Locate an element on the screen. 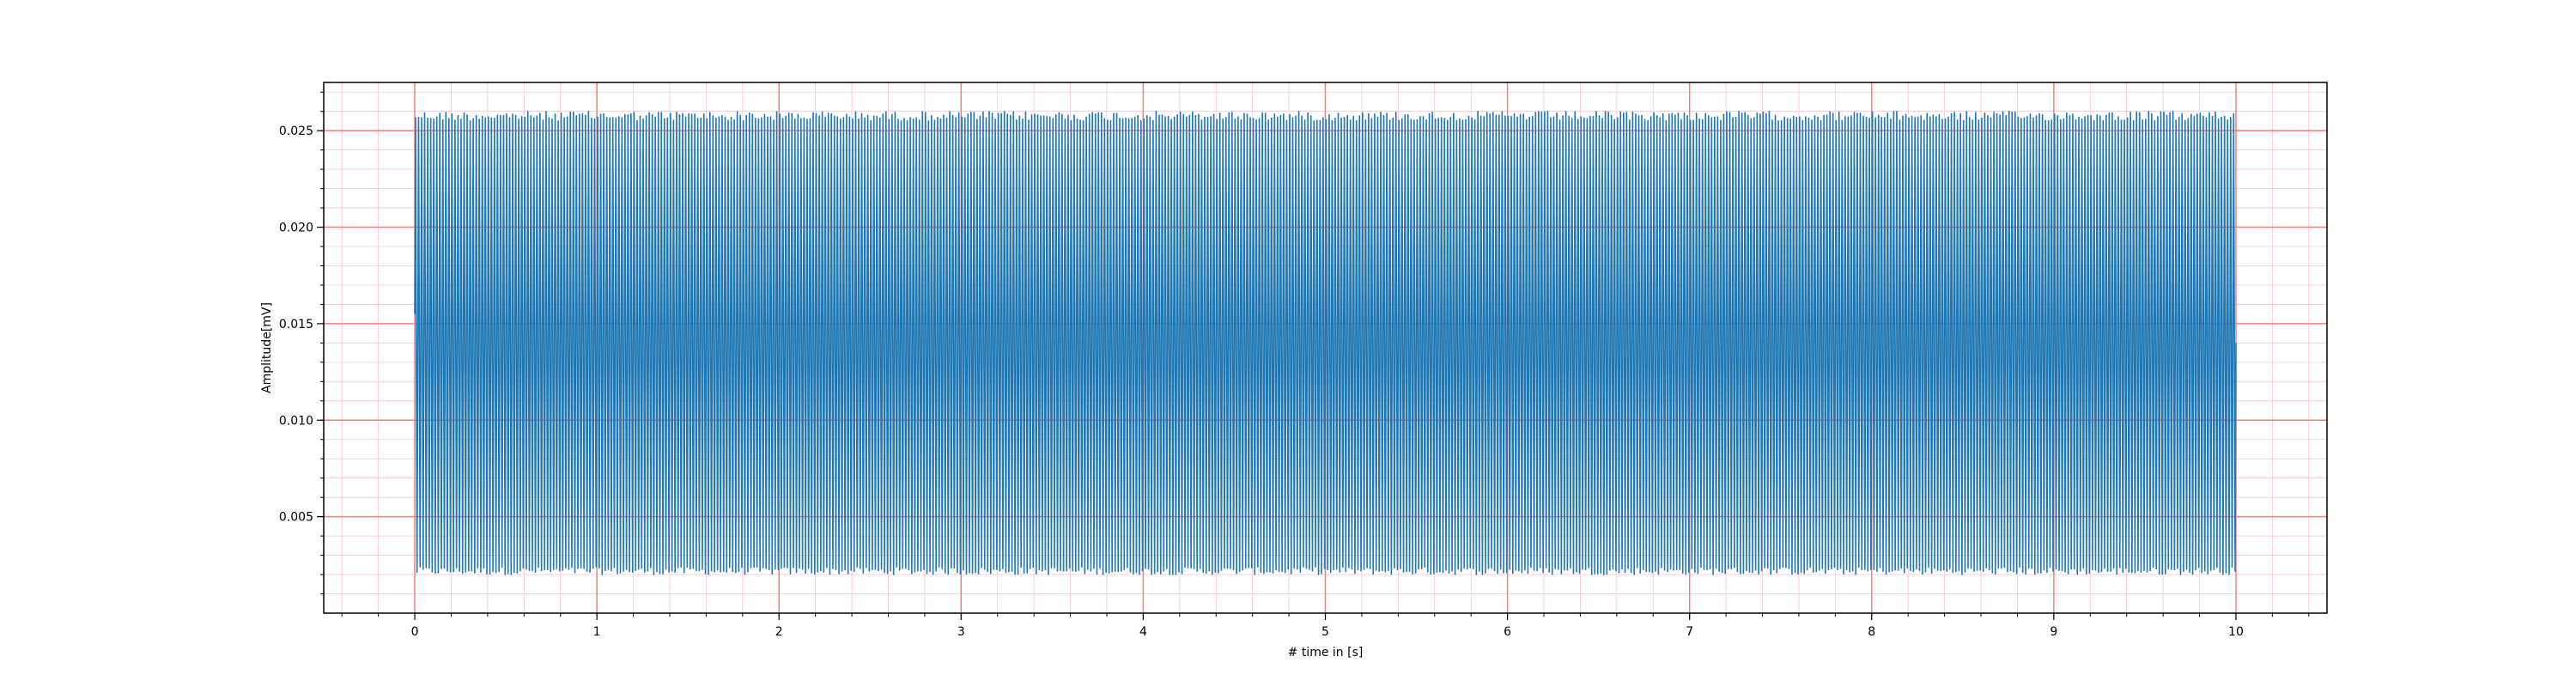 This screenshot has height=687, width=2576. y-tick-label: 0.005 is located at coordinates (296, 518).